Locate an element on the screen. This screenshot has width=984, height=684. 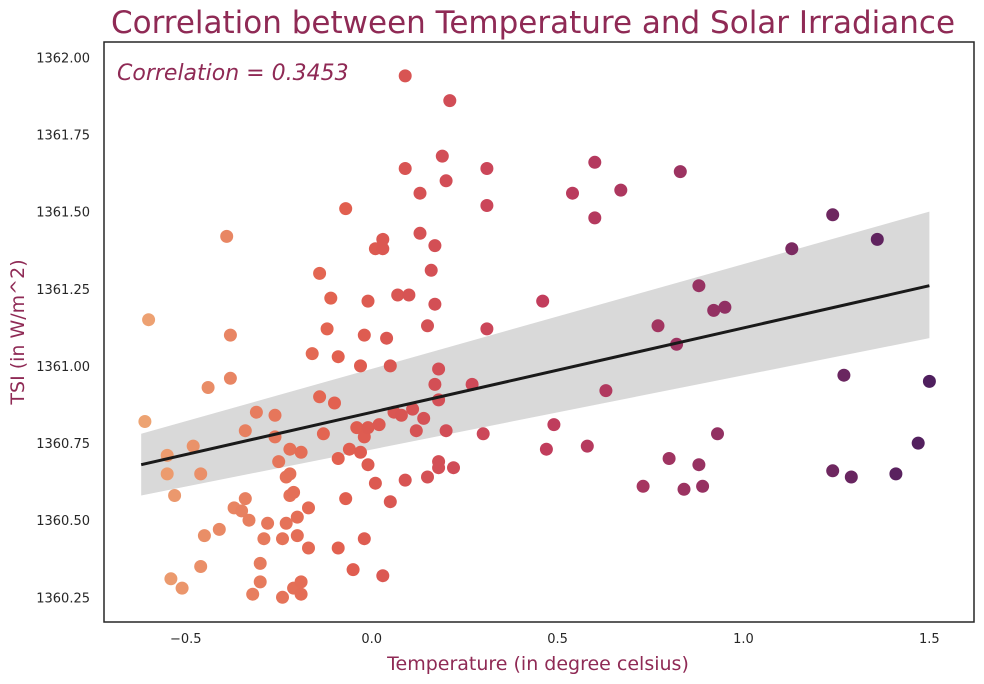
y-tick-label: 1360.75 is located at coordinates (63, 444).